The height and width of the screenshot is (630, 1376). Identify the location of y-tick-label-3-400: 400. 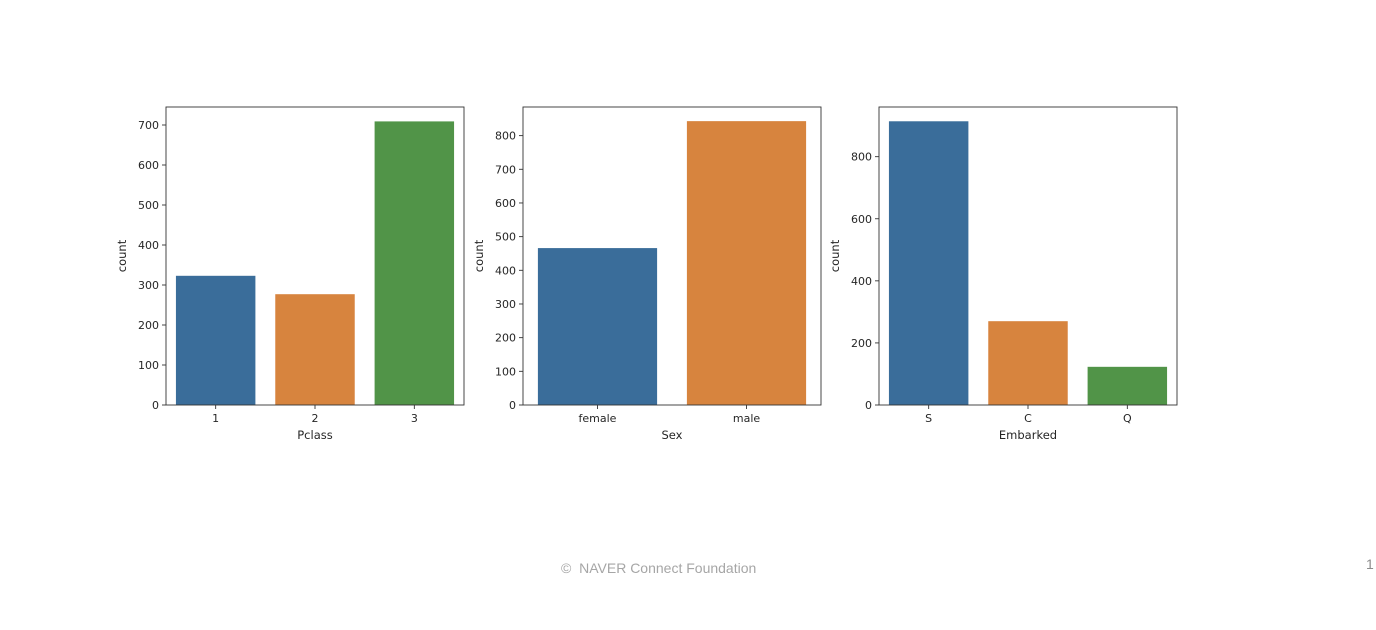
(861, 281).